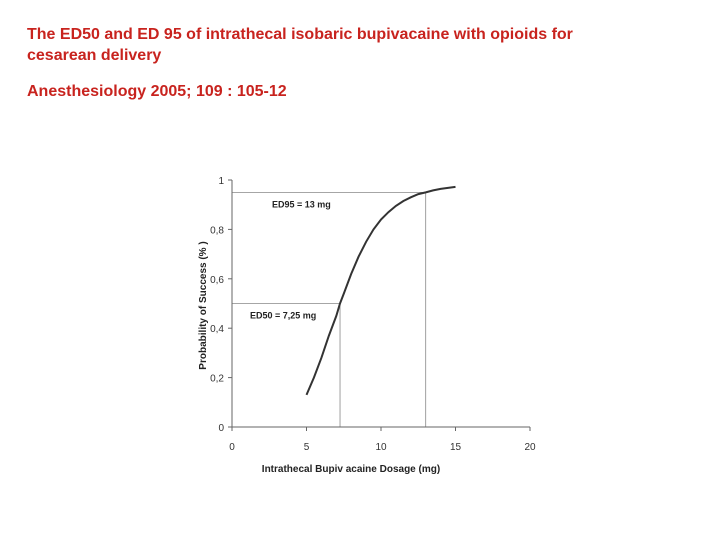 Image resolution: width=720 pixels, height=540 pixels. I want to click on x-tick-label: 5, so click(307, 447).